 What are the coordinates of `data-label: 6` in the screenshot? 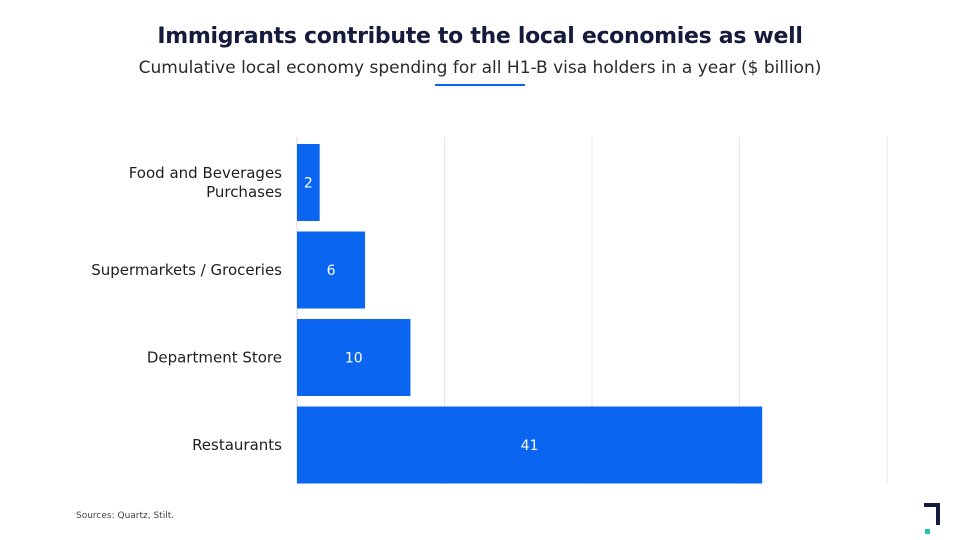 It's located at (331, 271).